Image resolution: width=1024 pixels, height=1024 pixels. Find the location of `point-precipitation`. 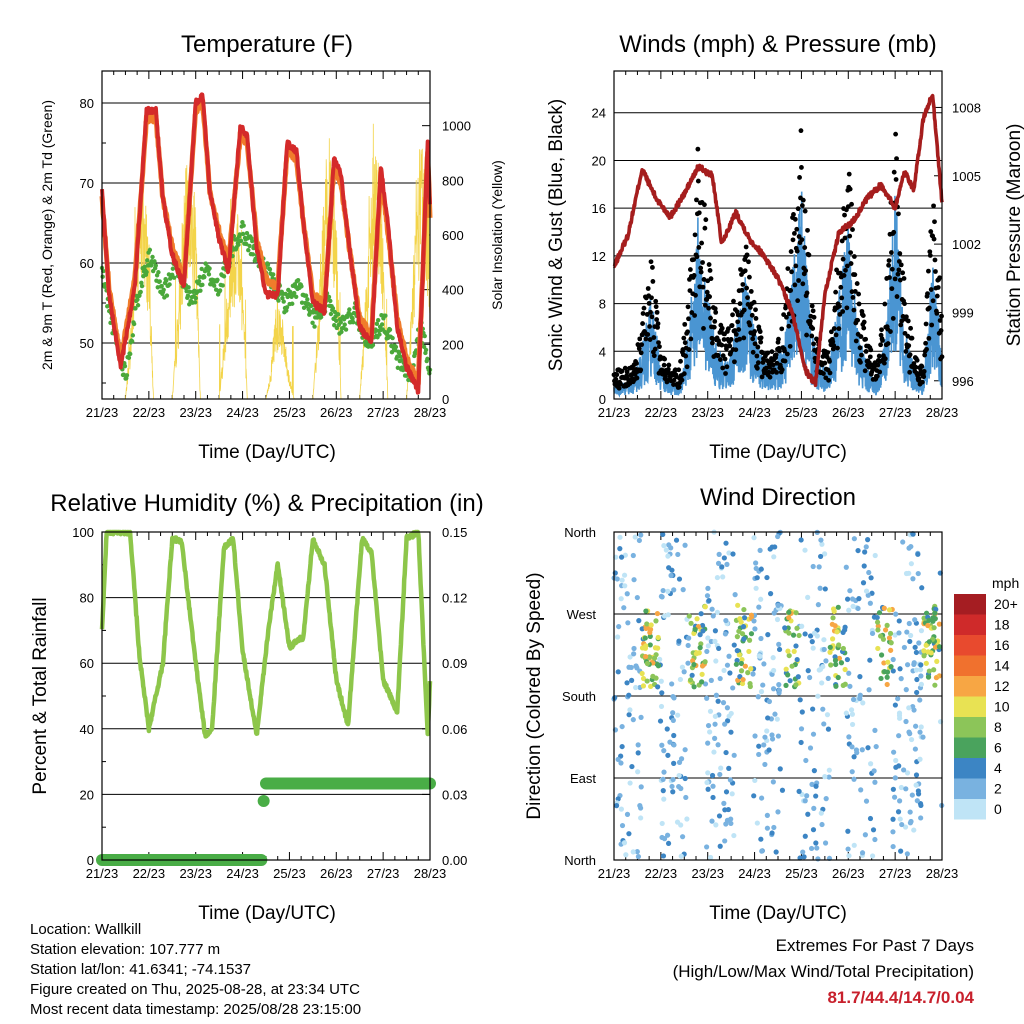

point-precipitation is located at coordinates (263, 800).